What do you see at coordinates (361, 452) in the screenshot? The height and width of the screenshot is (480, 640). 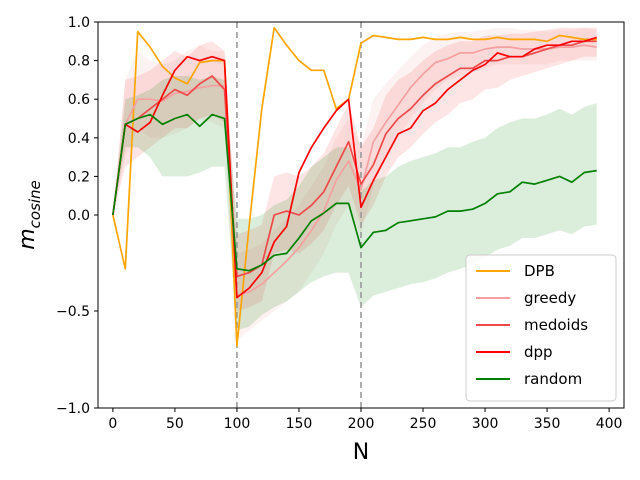 I see `x-axis-label: N` at bounding box center [361, 452].